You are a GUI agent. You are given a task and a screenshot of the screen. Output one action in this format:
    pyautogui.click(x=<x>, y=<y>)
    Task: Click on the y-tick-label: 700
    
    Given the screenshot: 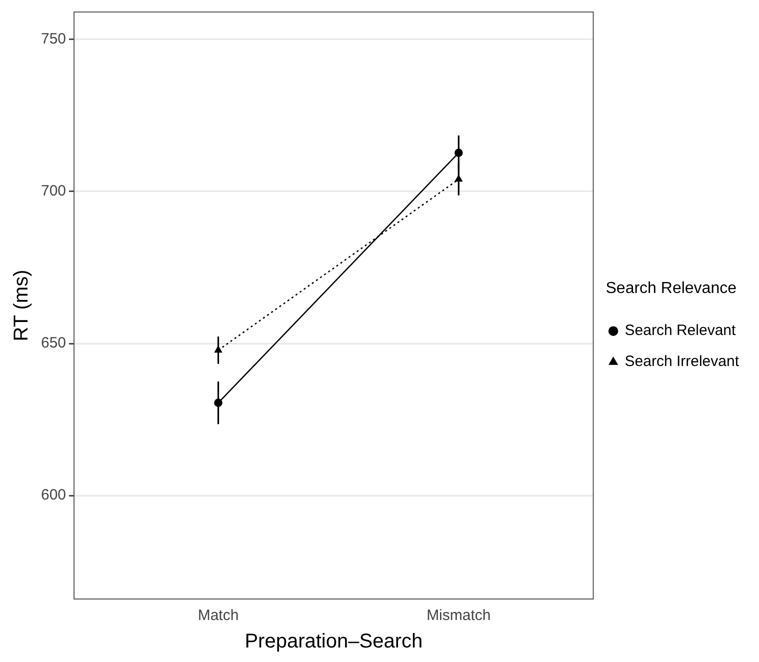 What is the action you would take?
    pyautogui.click(x=53, y=191)
    